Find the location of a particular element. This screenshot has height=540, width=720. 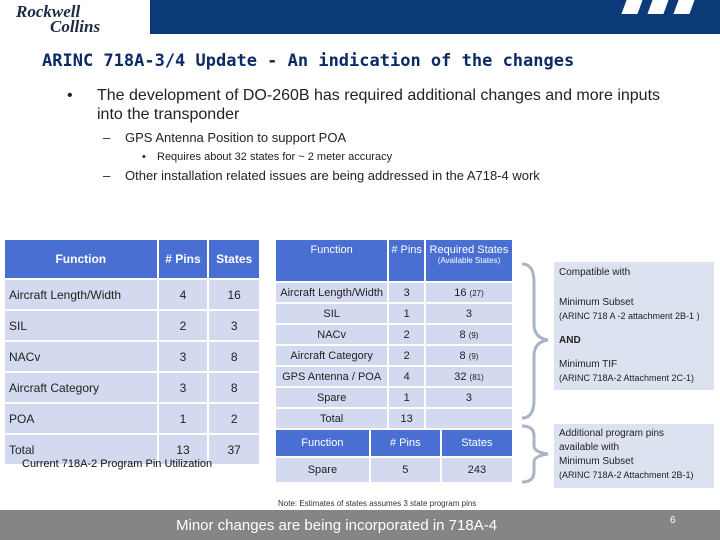

cell-function: GPS Antenna / POA is located at coordinates (331, 376).